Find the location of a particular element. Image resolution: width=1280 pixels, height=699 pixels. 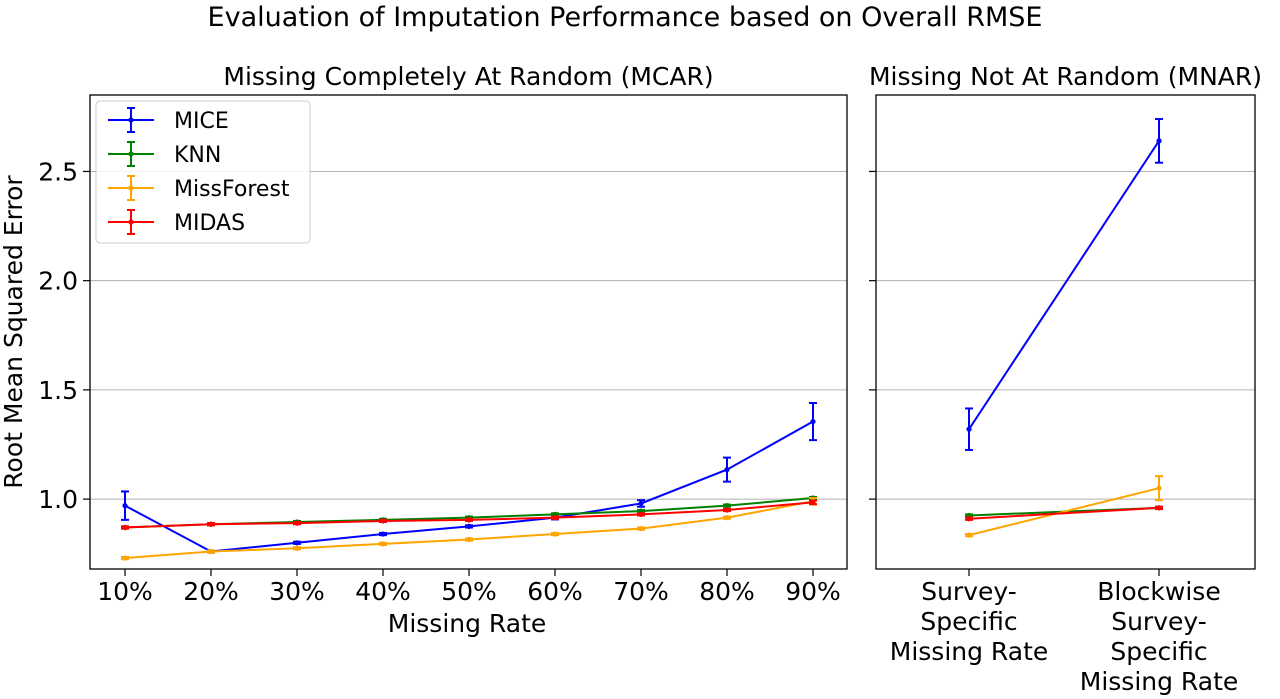

legend-label: MIDAS is located at coordinates (209, 223).